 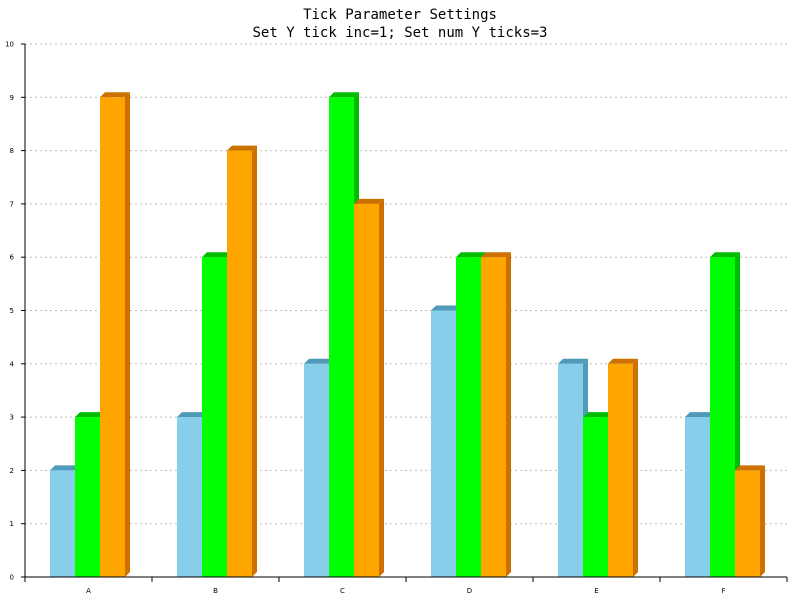 What do you see at coordinates (12, 258) in the screenshot?
I see `y-tick-label: 6` at bounding box center [12, 258].